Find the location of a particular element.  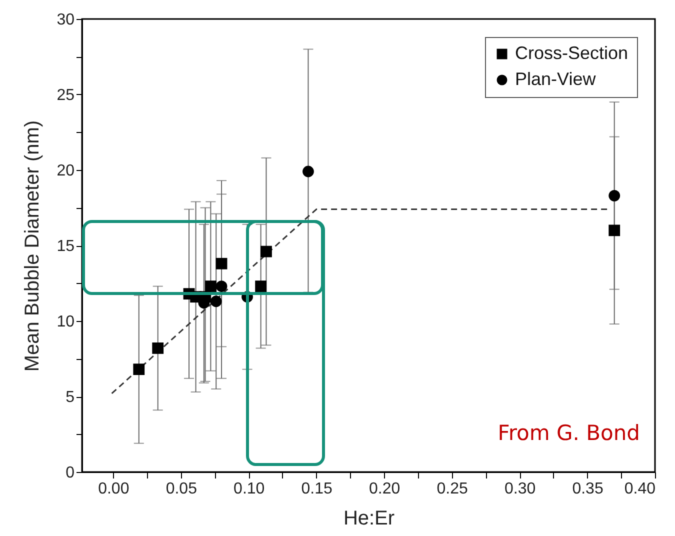

y-tick-label: 0 is located at coordinates (70, 473).